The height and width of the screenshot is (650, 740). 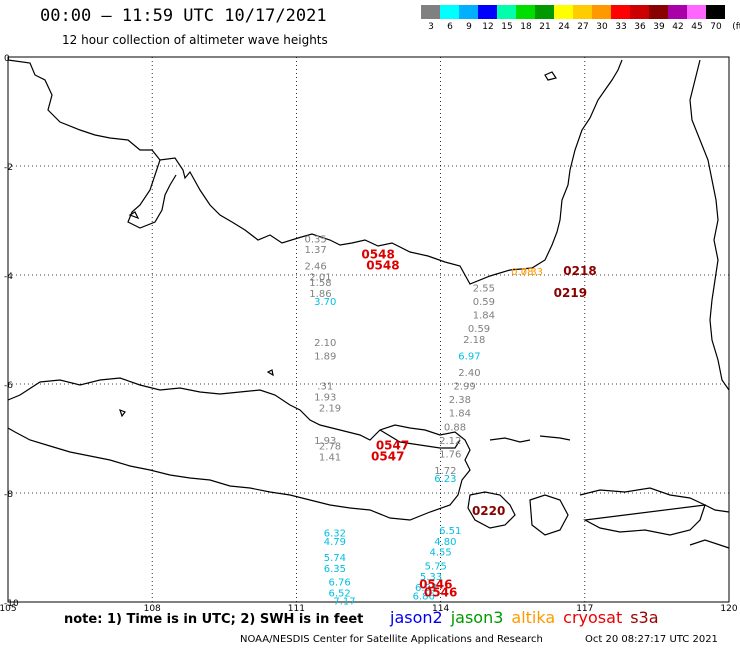 I want to click on flores-coastline, so click(x=709, y=544).